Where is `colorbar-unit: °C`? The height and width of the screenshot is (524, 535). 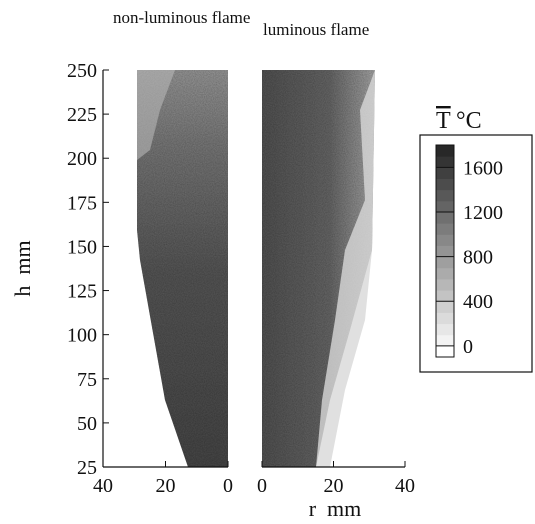 colorbar-unit: °C is located at coordinates (469, 121).